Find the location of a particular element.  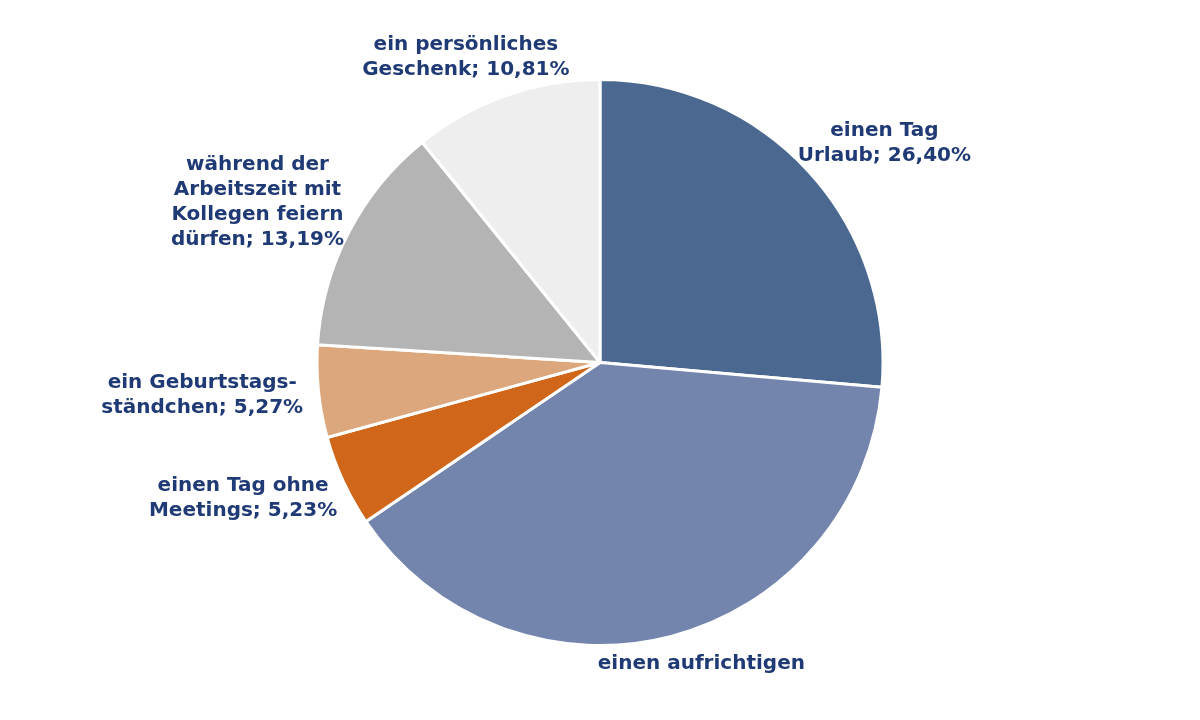

slice-label: ein Geburtstags-ständchen; 5,27% is located at coordinates (202, 394).